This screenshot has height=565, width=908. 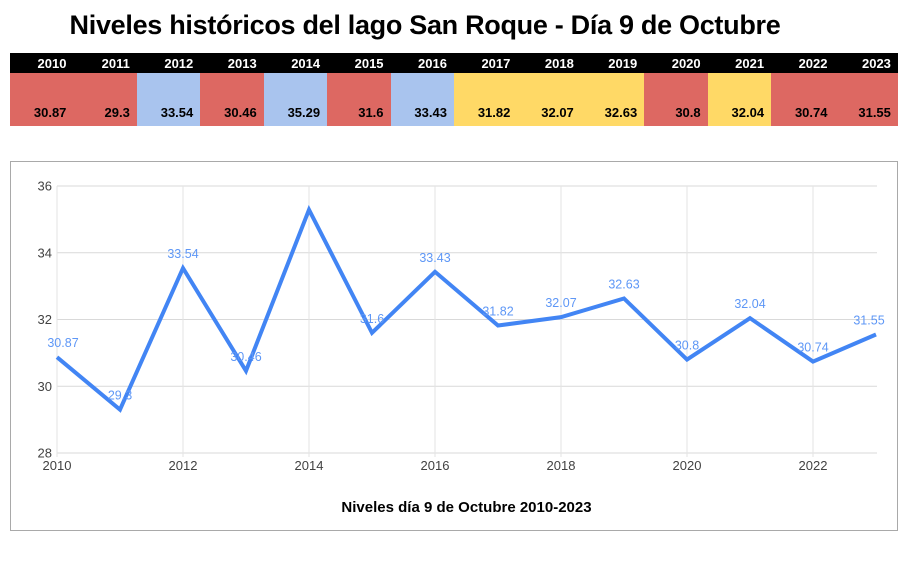 I want to click on level-value-cell: 30.8, so click(x=676, y=99).